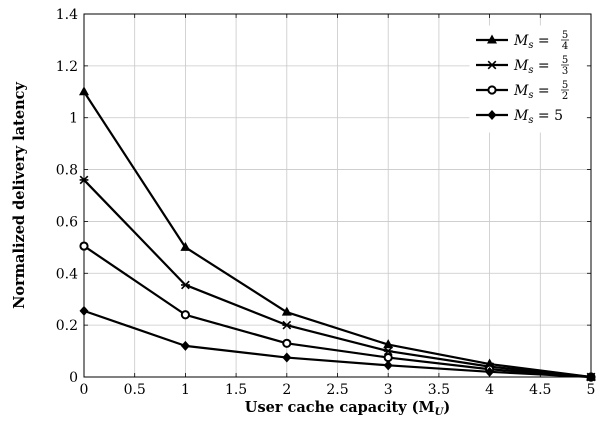 The image size is (609, 427). I want to click on x-axis-title-tail: ), so click(446, 407).